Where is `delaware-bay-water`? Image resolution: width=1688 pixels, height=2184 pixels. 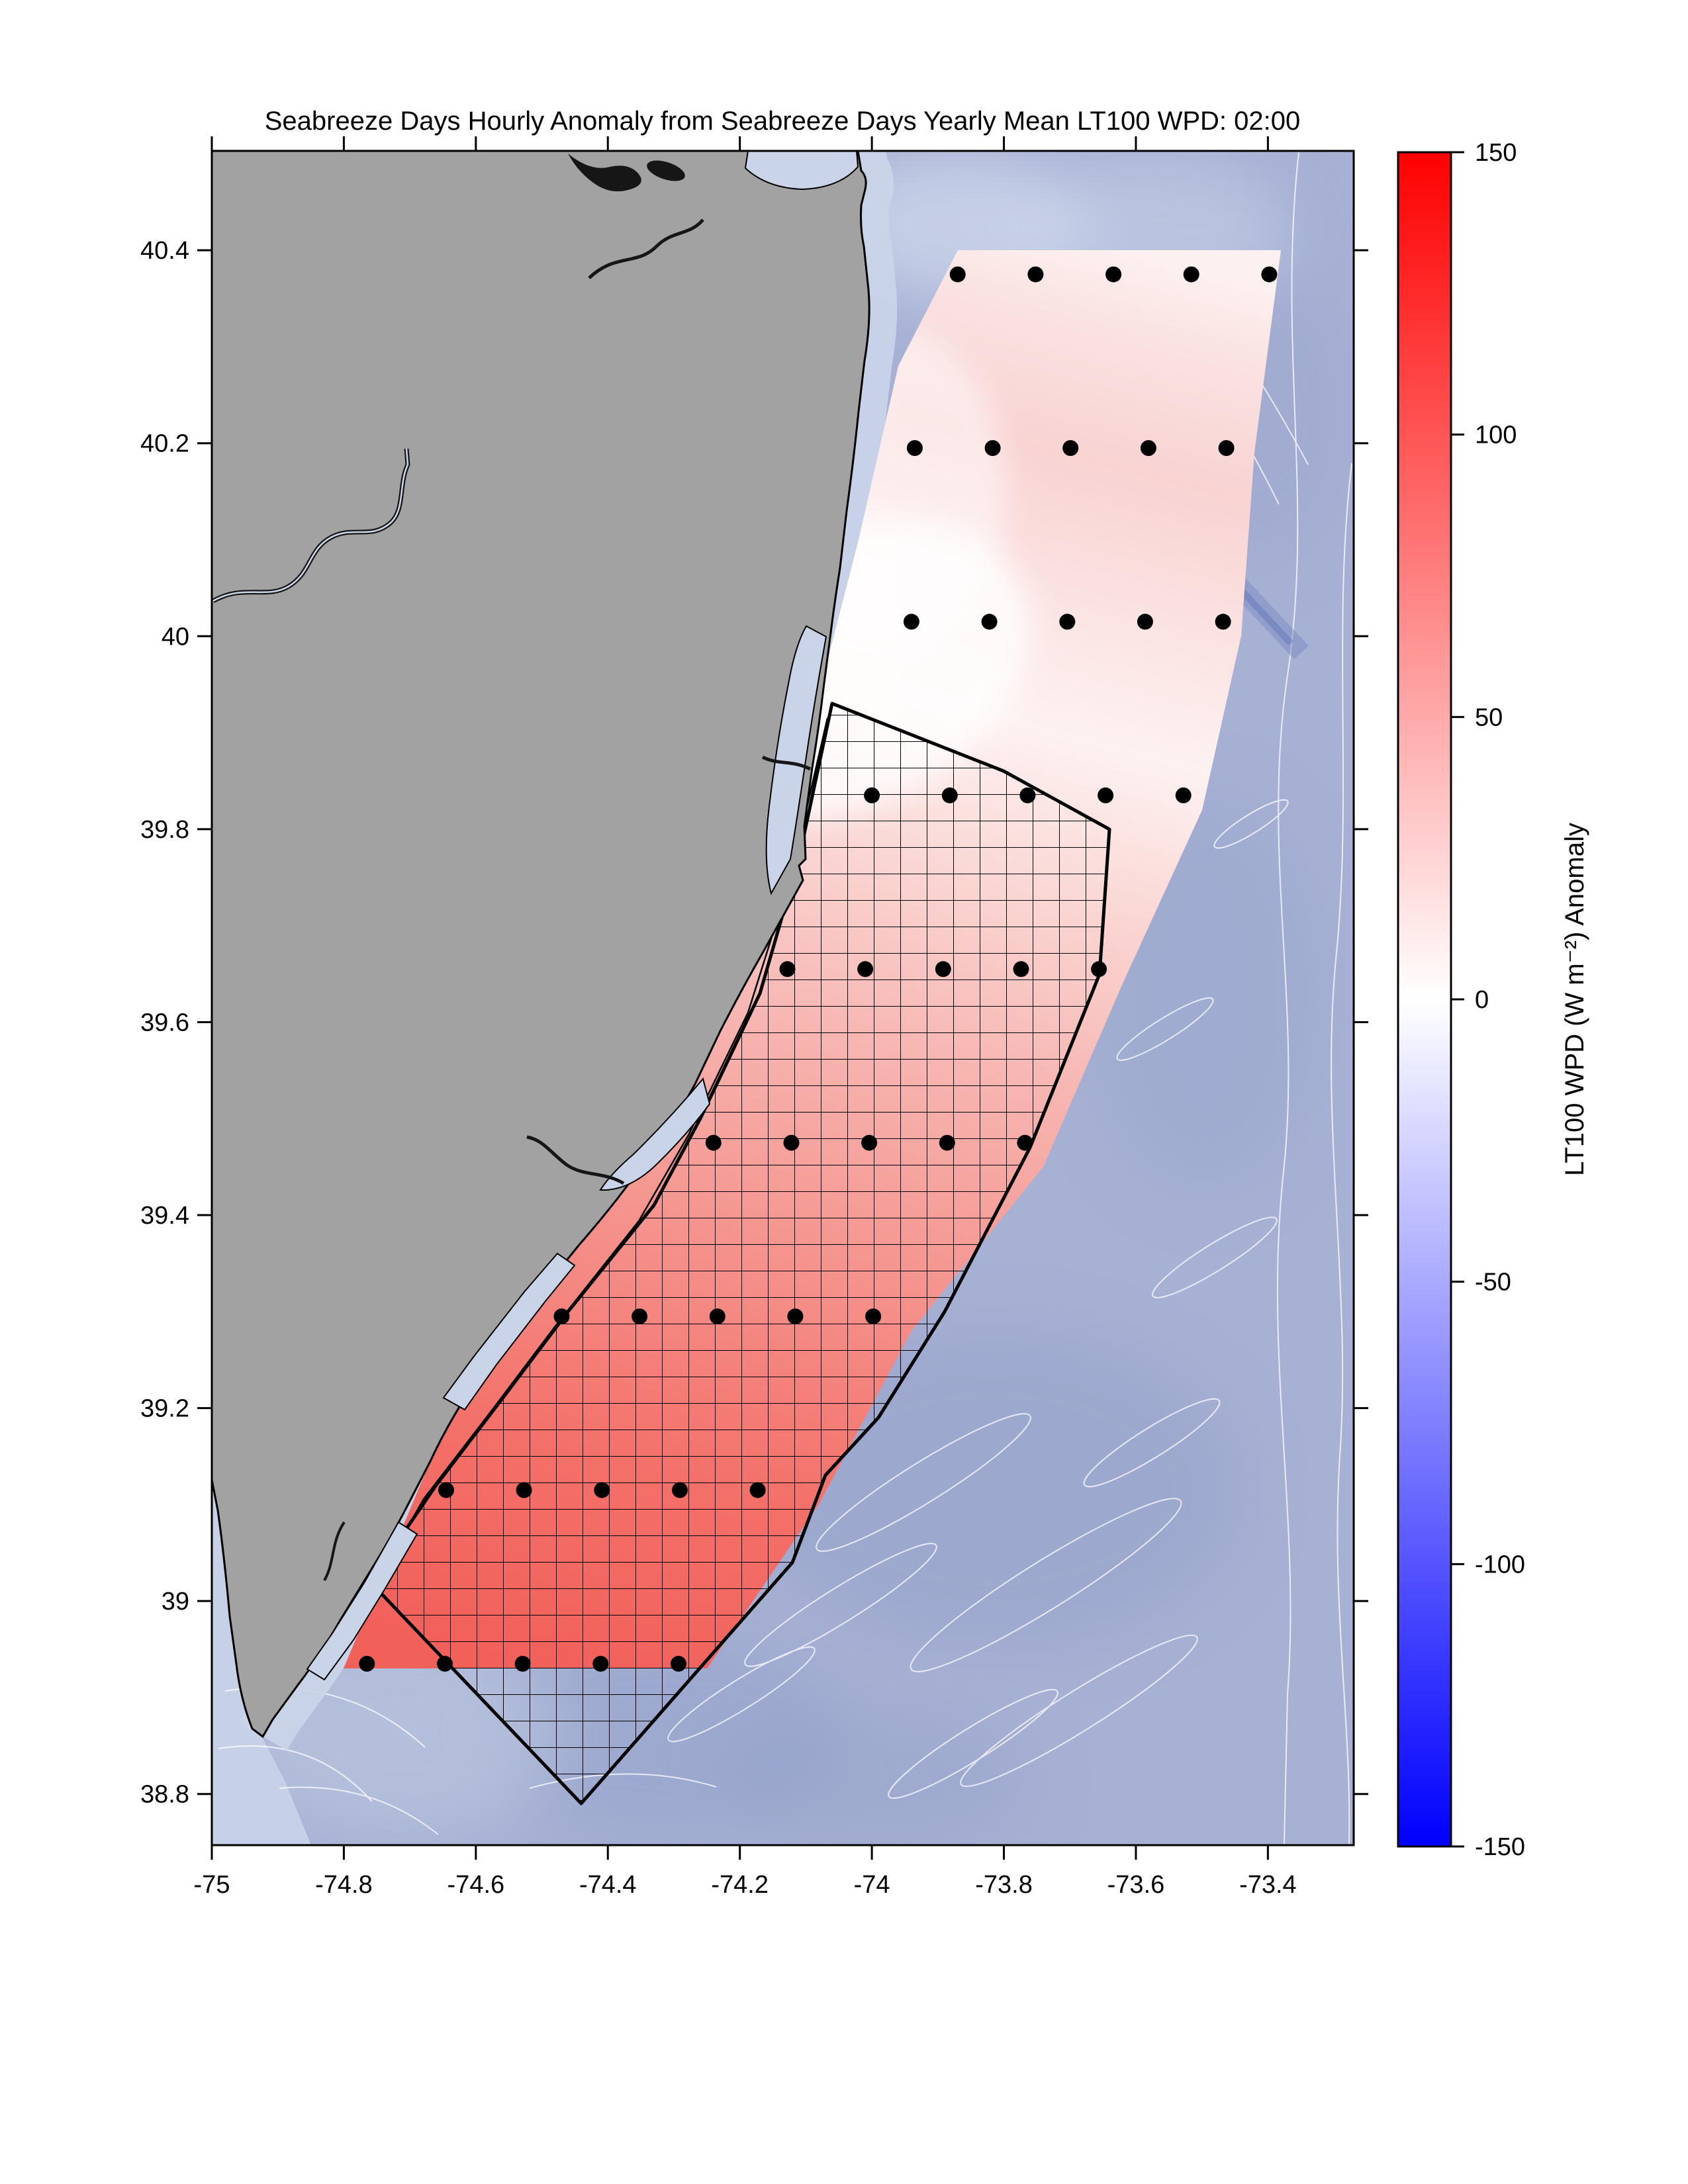
delaware-bay-water is located at coordinates (261, 1662).